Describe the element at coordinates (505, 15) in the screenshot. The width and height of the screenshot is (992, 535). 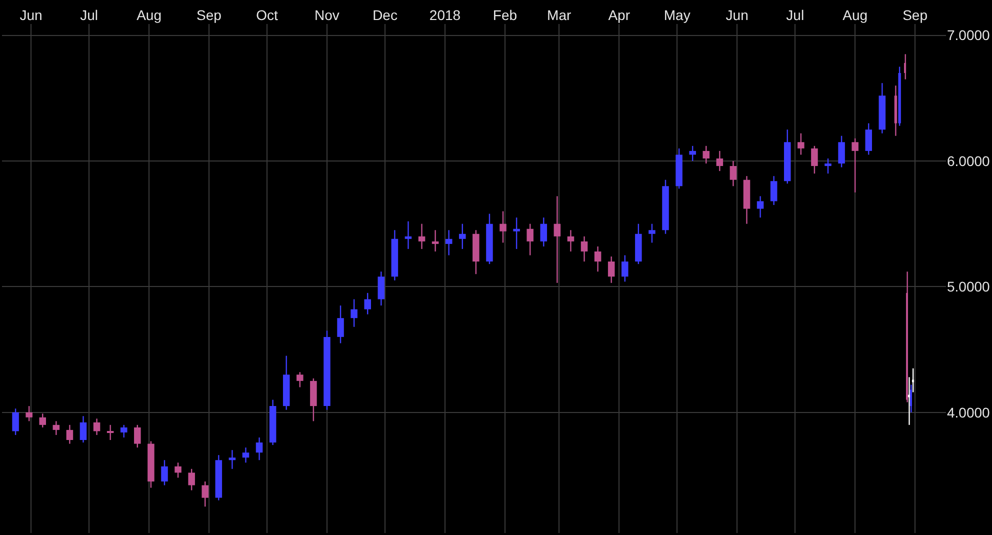
I see `x-tick-label: Feb` at that location.